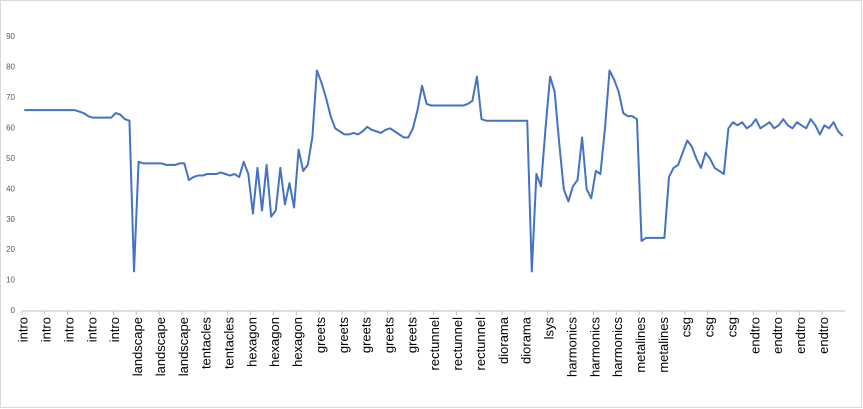 This screenshot has width=863, height=409. What do you see at coordinates (549, 328) in the screenshot?
I see `x-tick-label: lsys` at bounding box center [549, 328].